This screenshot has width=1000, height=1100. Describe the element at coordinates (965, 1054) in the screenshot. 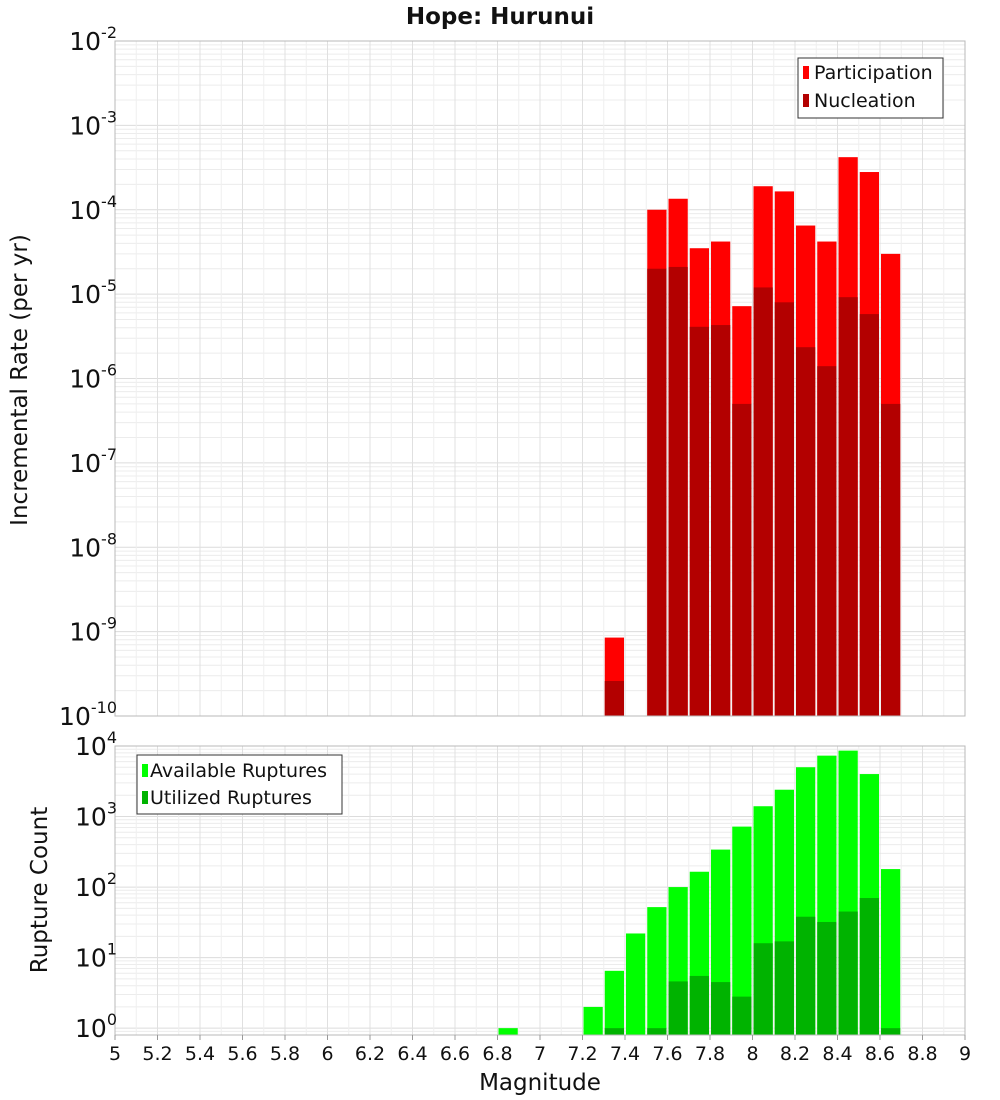

I see `x-tick-label: 9` at that location.